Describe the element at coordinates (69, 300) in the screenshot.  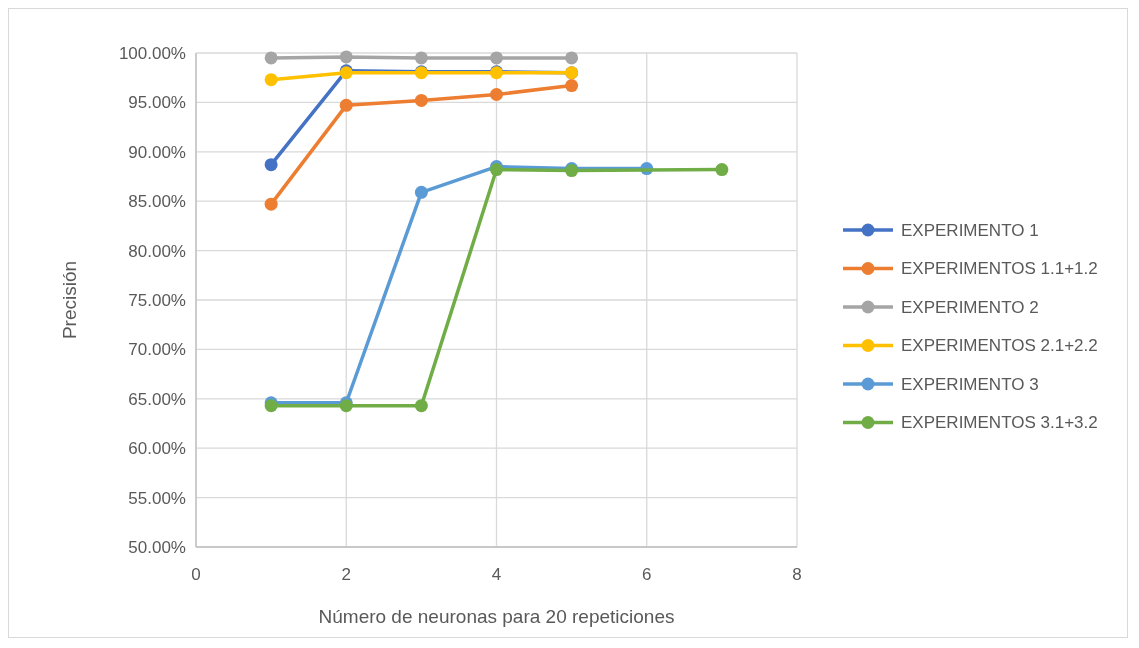
I see `y-axis-title: Precisión` at that location.